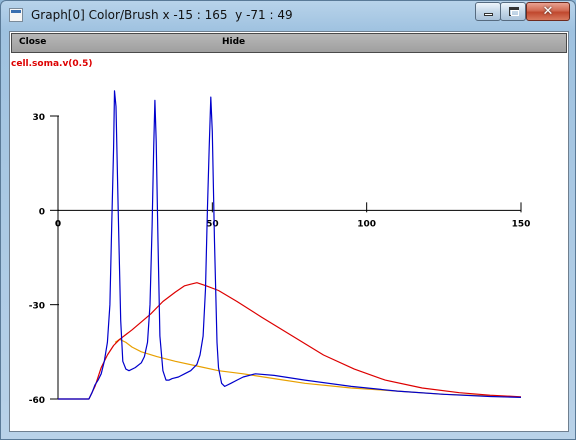 The image size is (576, 440). I want to click on maximize-button, so click(513, 11).